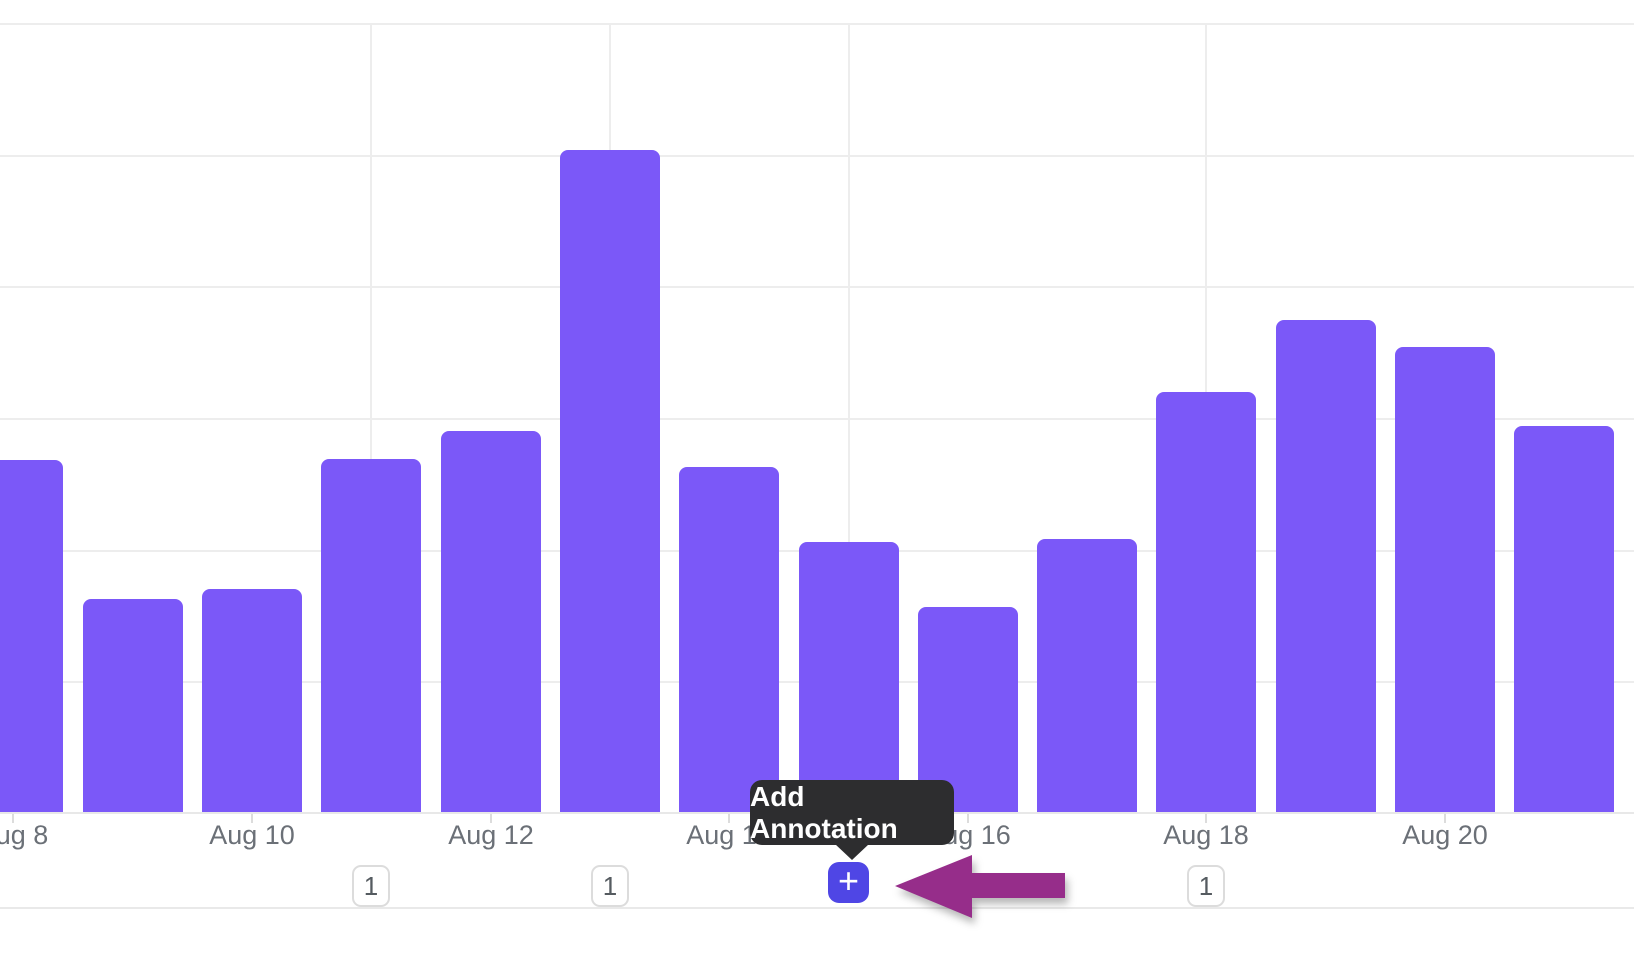 This screenshot has height=980, width=1634. Describe the element at coordinates (852, 852) in the screenshot. I see `tooltip-pointer` at that location.